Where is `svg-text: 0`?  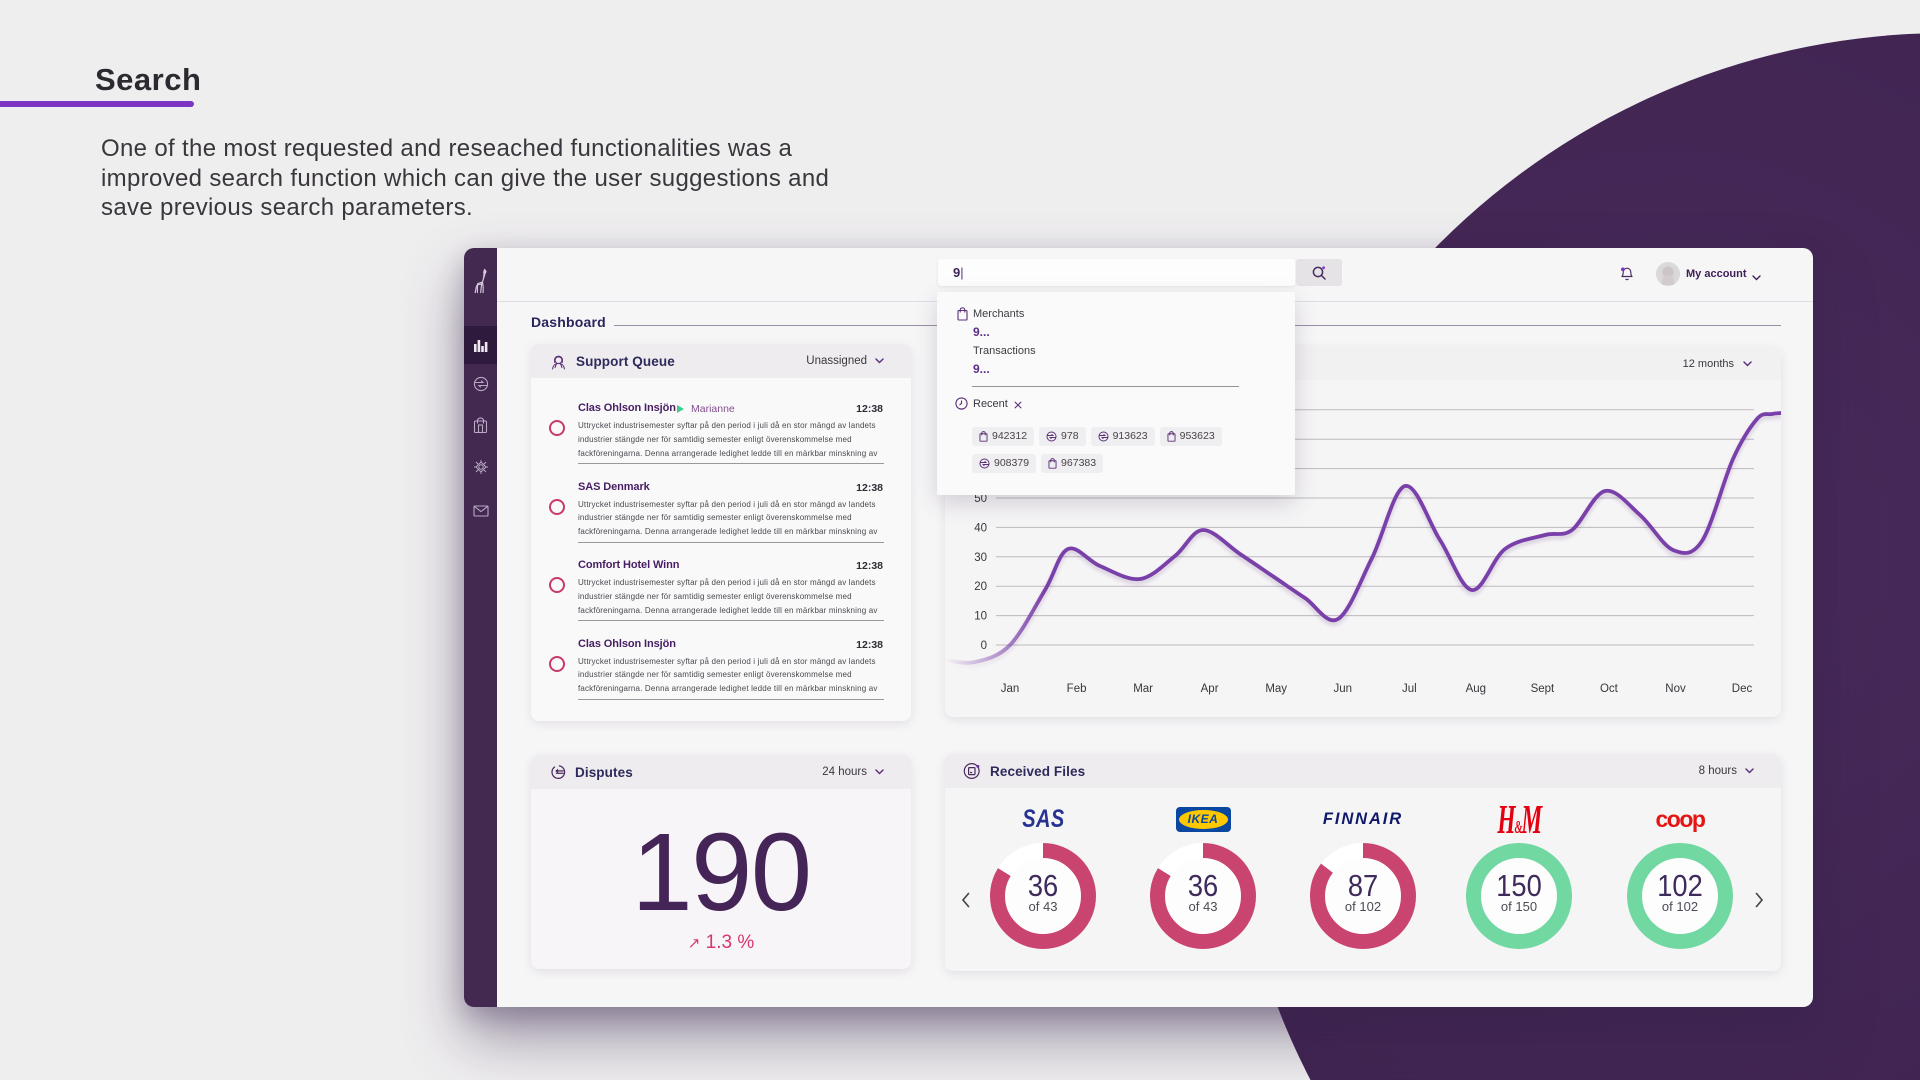 svg-text: 0 is located at coordinates (984, 646).